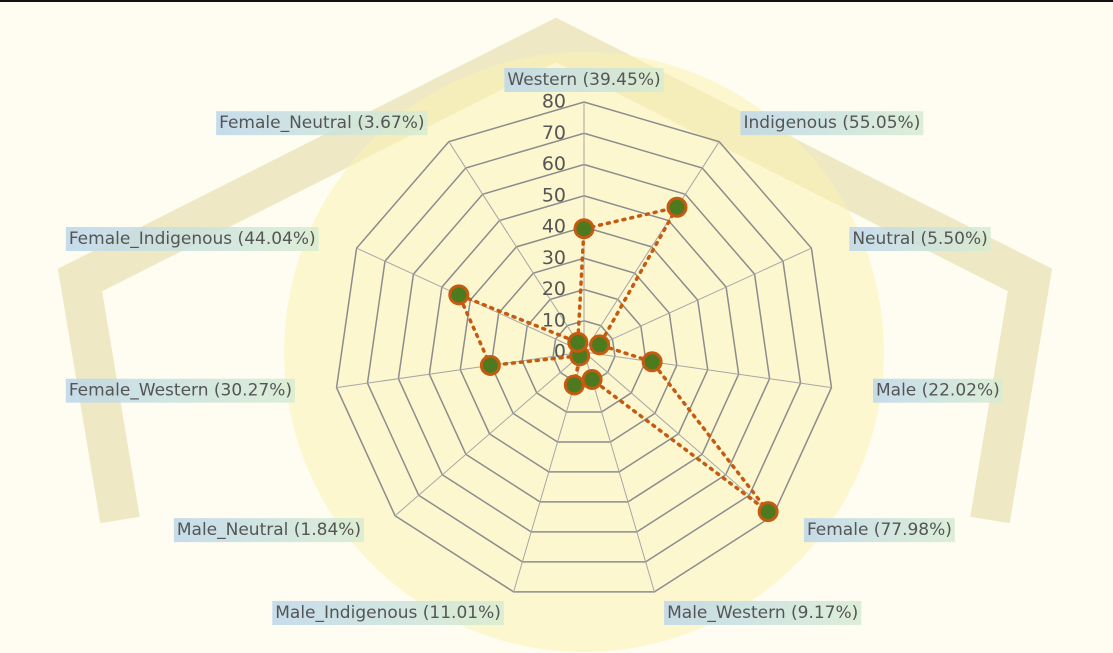 This screenshot has height=653, width=1113. What do you see at coordinates (554, 258) in the screenshot?
I see `r-tick-label: 30` at bounding box center [554, 258].